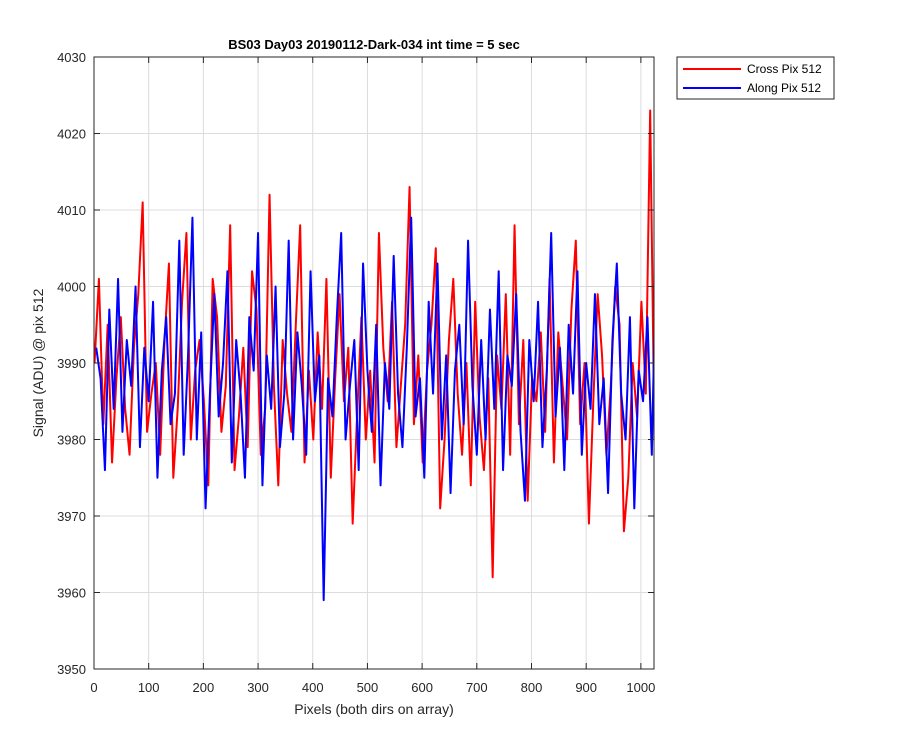 Image resolution: width=900 pixels, height=755 pixels. I want to click on x-tick-label: 800, so click(532, 687).